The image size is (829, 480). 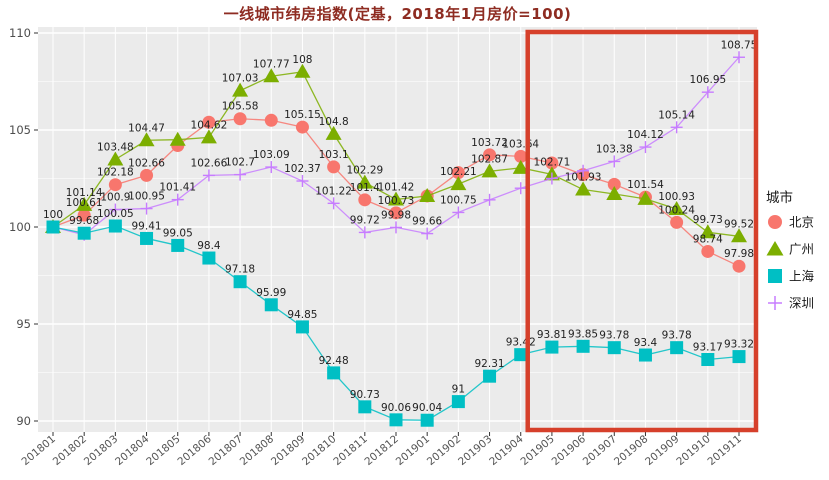 I want to click on y-tick-label: 100, so click(x=20, y=227).